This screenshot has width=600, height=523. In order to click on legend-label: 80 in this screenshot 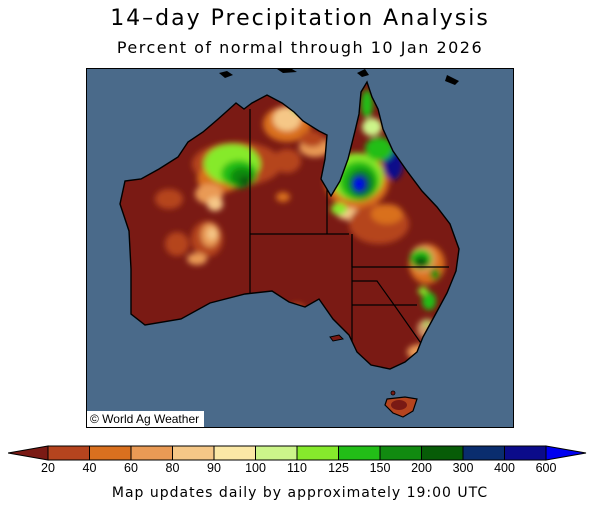, I will do `click(172, 468)`.